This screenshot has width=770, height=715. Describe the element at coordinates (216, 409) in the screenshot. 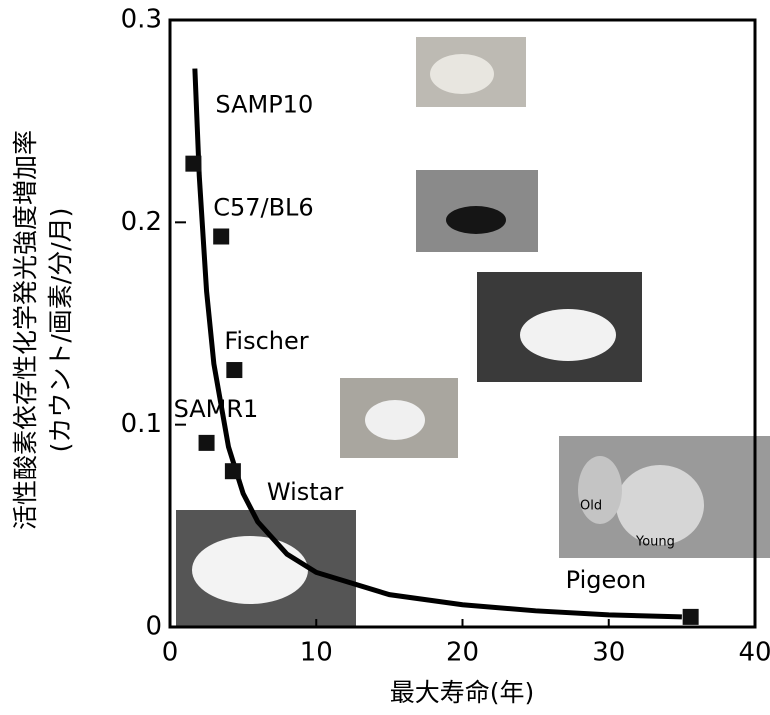

I see `point-label: SAMR1` at that location.